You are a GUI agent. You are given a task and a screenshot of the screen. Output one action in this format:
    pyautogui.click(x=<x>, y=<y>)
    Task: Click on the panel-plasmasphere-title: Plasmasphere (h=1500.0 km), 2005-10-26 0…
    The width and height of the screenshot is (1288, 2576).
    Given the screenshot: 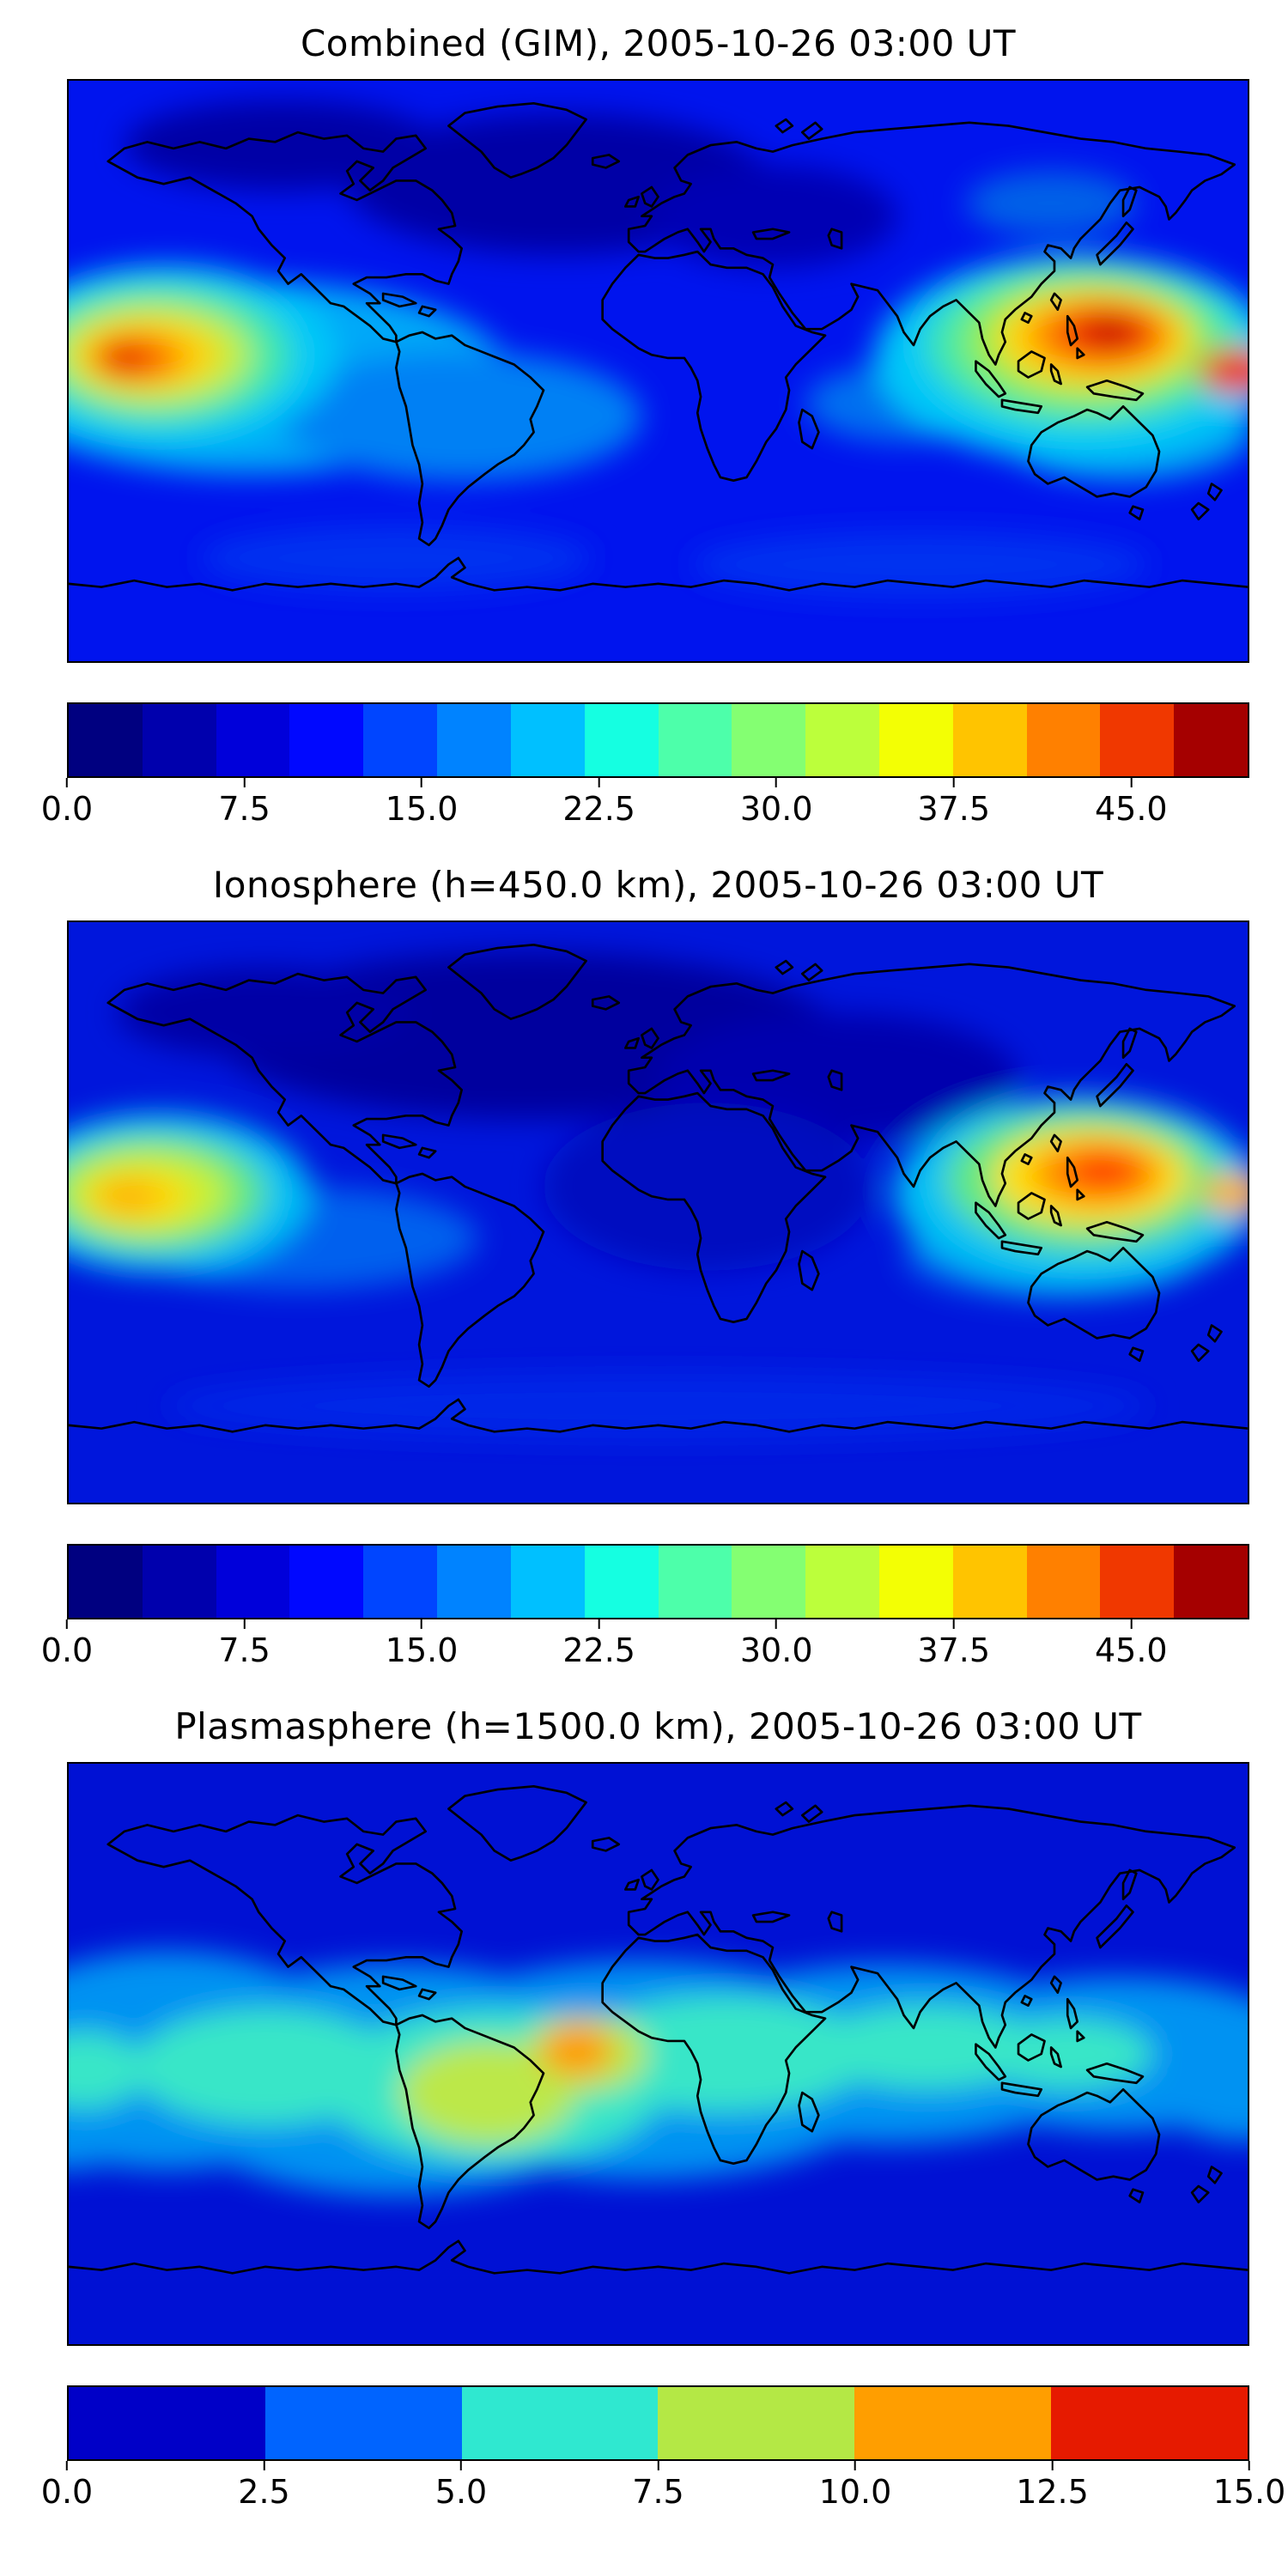 What is the action you would take?
    pyautogui.click(x=658, y=1726)
    